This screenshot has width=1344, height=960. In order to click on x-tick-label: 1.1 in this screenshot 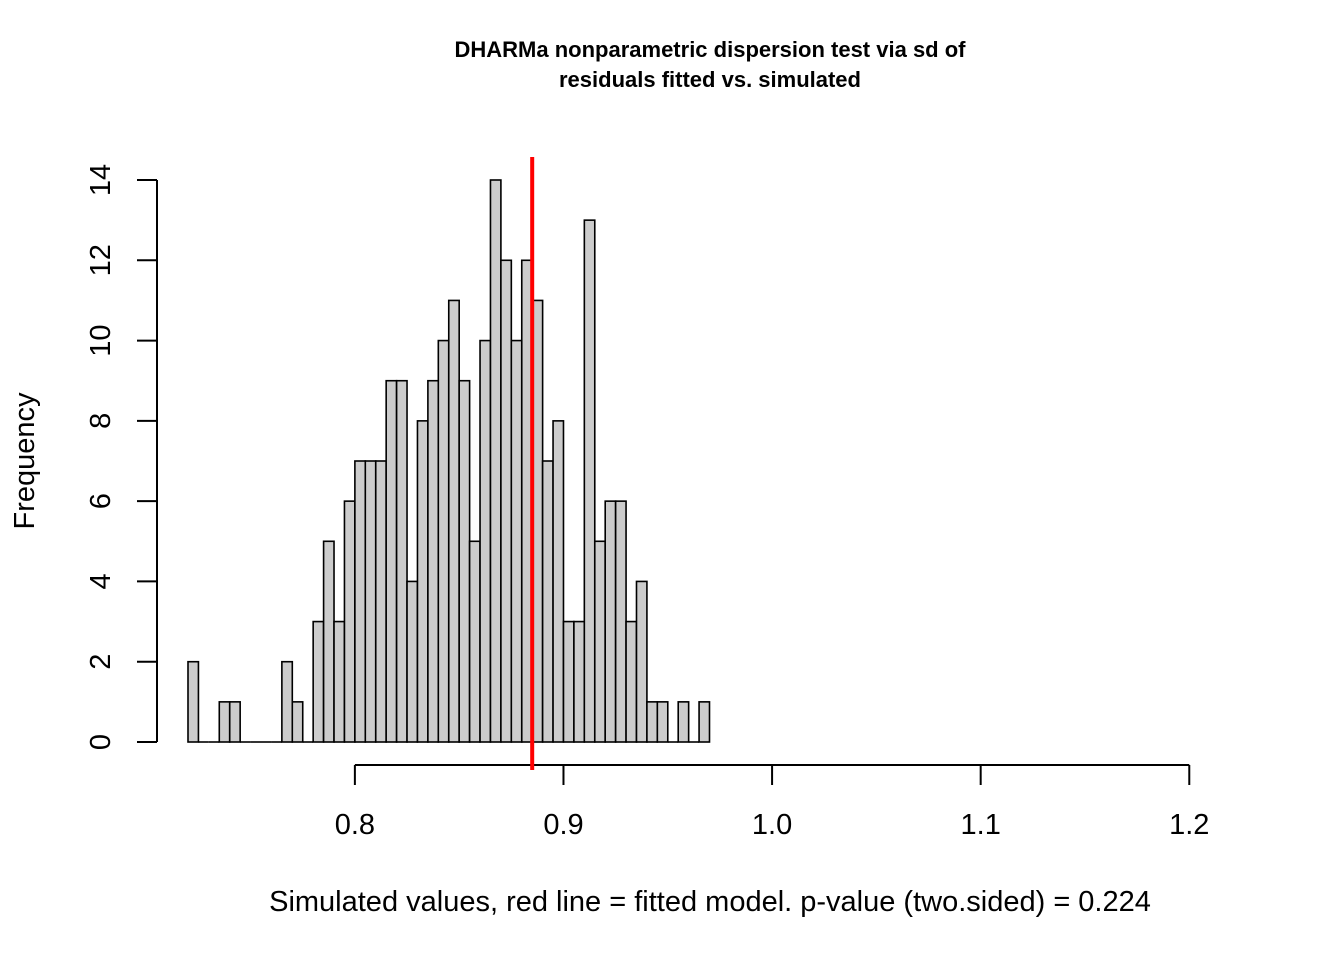, I will do `click(981, 825)`.